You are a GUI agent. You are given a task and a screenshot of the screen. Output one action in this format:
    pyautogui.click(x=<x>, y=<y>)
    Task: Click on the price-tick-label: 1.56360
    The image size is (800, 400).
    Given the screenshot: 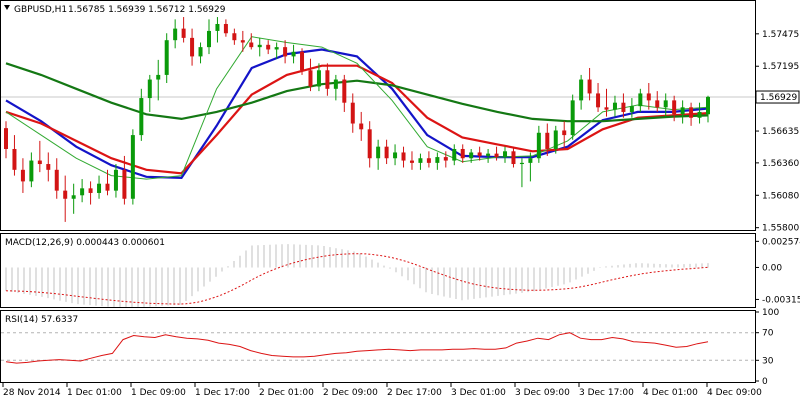 What is the action you would take?
    pyautogui.click(x=780, y=164)
    